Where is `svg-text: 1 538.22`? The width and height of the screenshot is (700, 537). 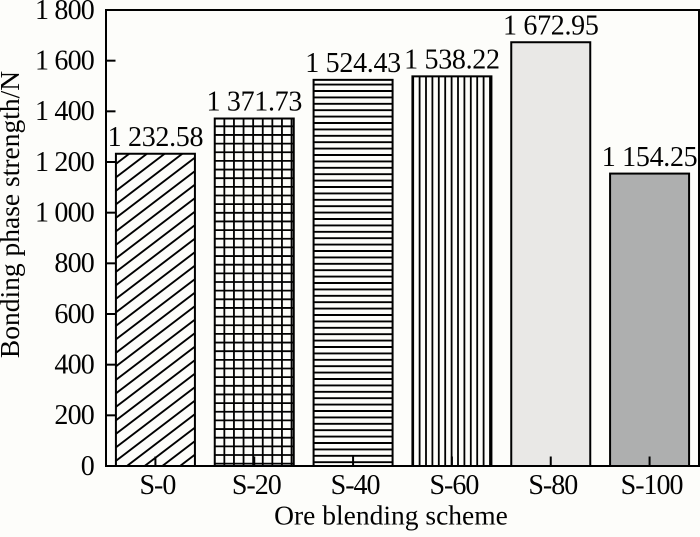
svg-text: 1 538.22 is located at coordinates (452, 60).